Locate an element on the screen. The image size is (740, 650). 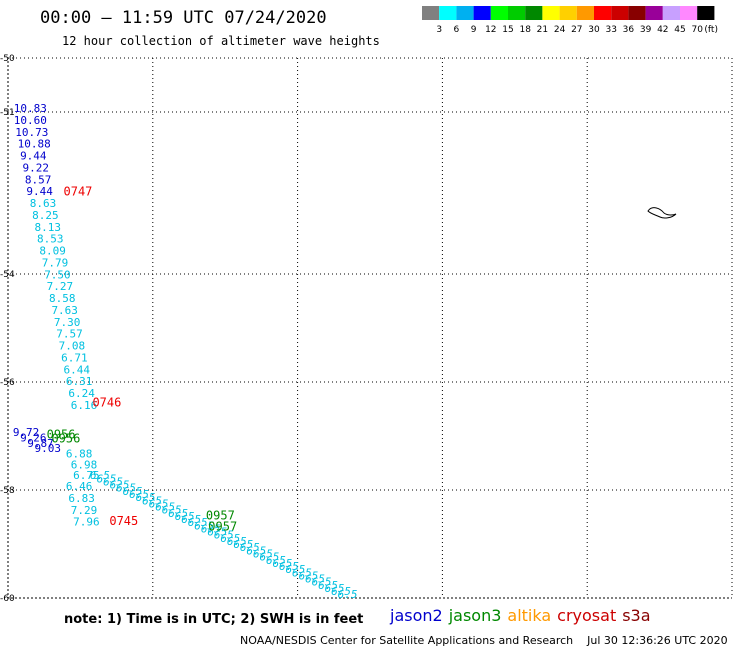
wave-height-label: 9.26 is located at coordinates (33, 437).